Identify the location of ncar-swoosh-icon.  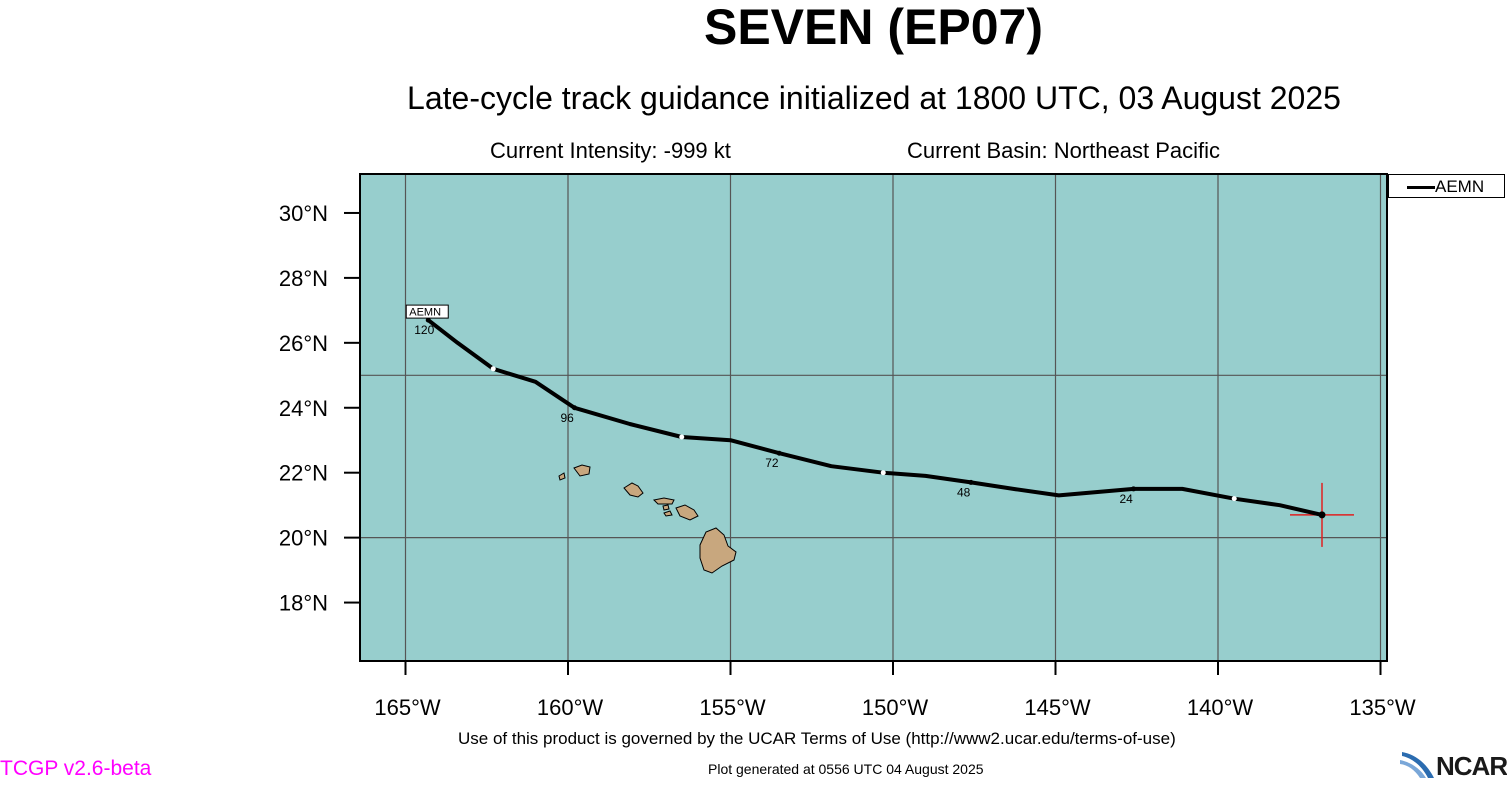
(1417, 765).